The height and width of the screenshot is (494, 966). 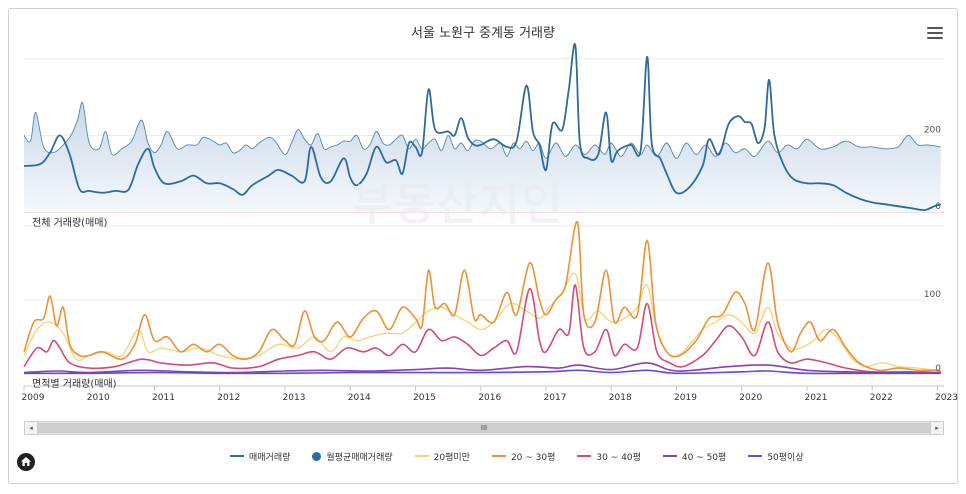 What do you see at coordinates (881, 398) in the screenshot?
I see `x-tick-label: 2022` at bounding box center [881, 398].